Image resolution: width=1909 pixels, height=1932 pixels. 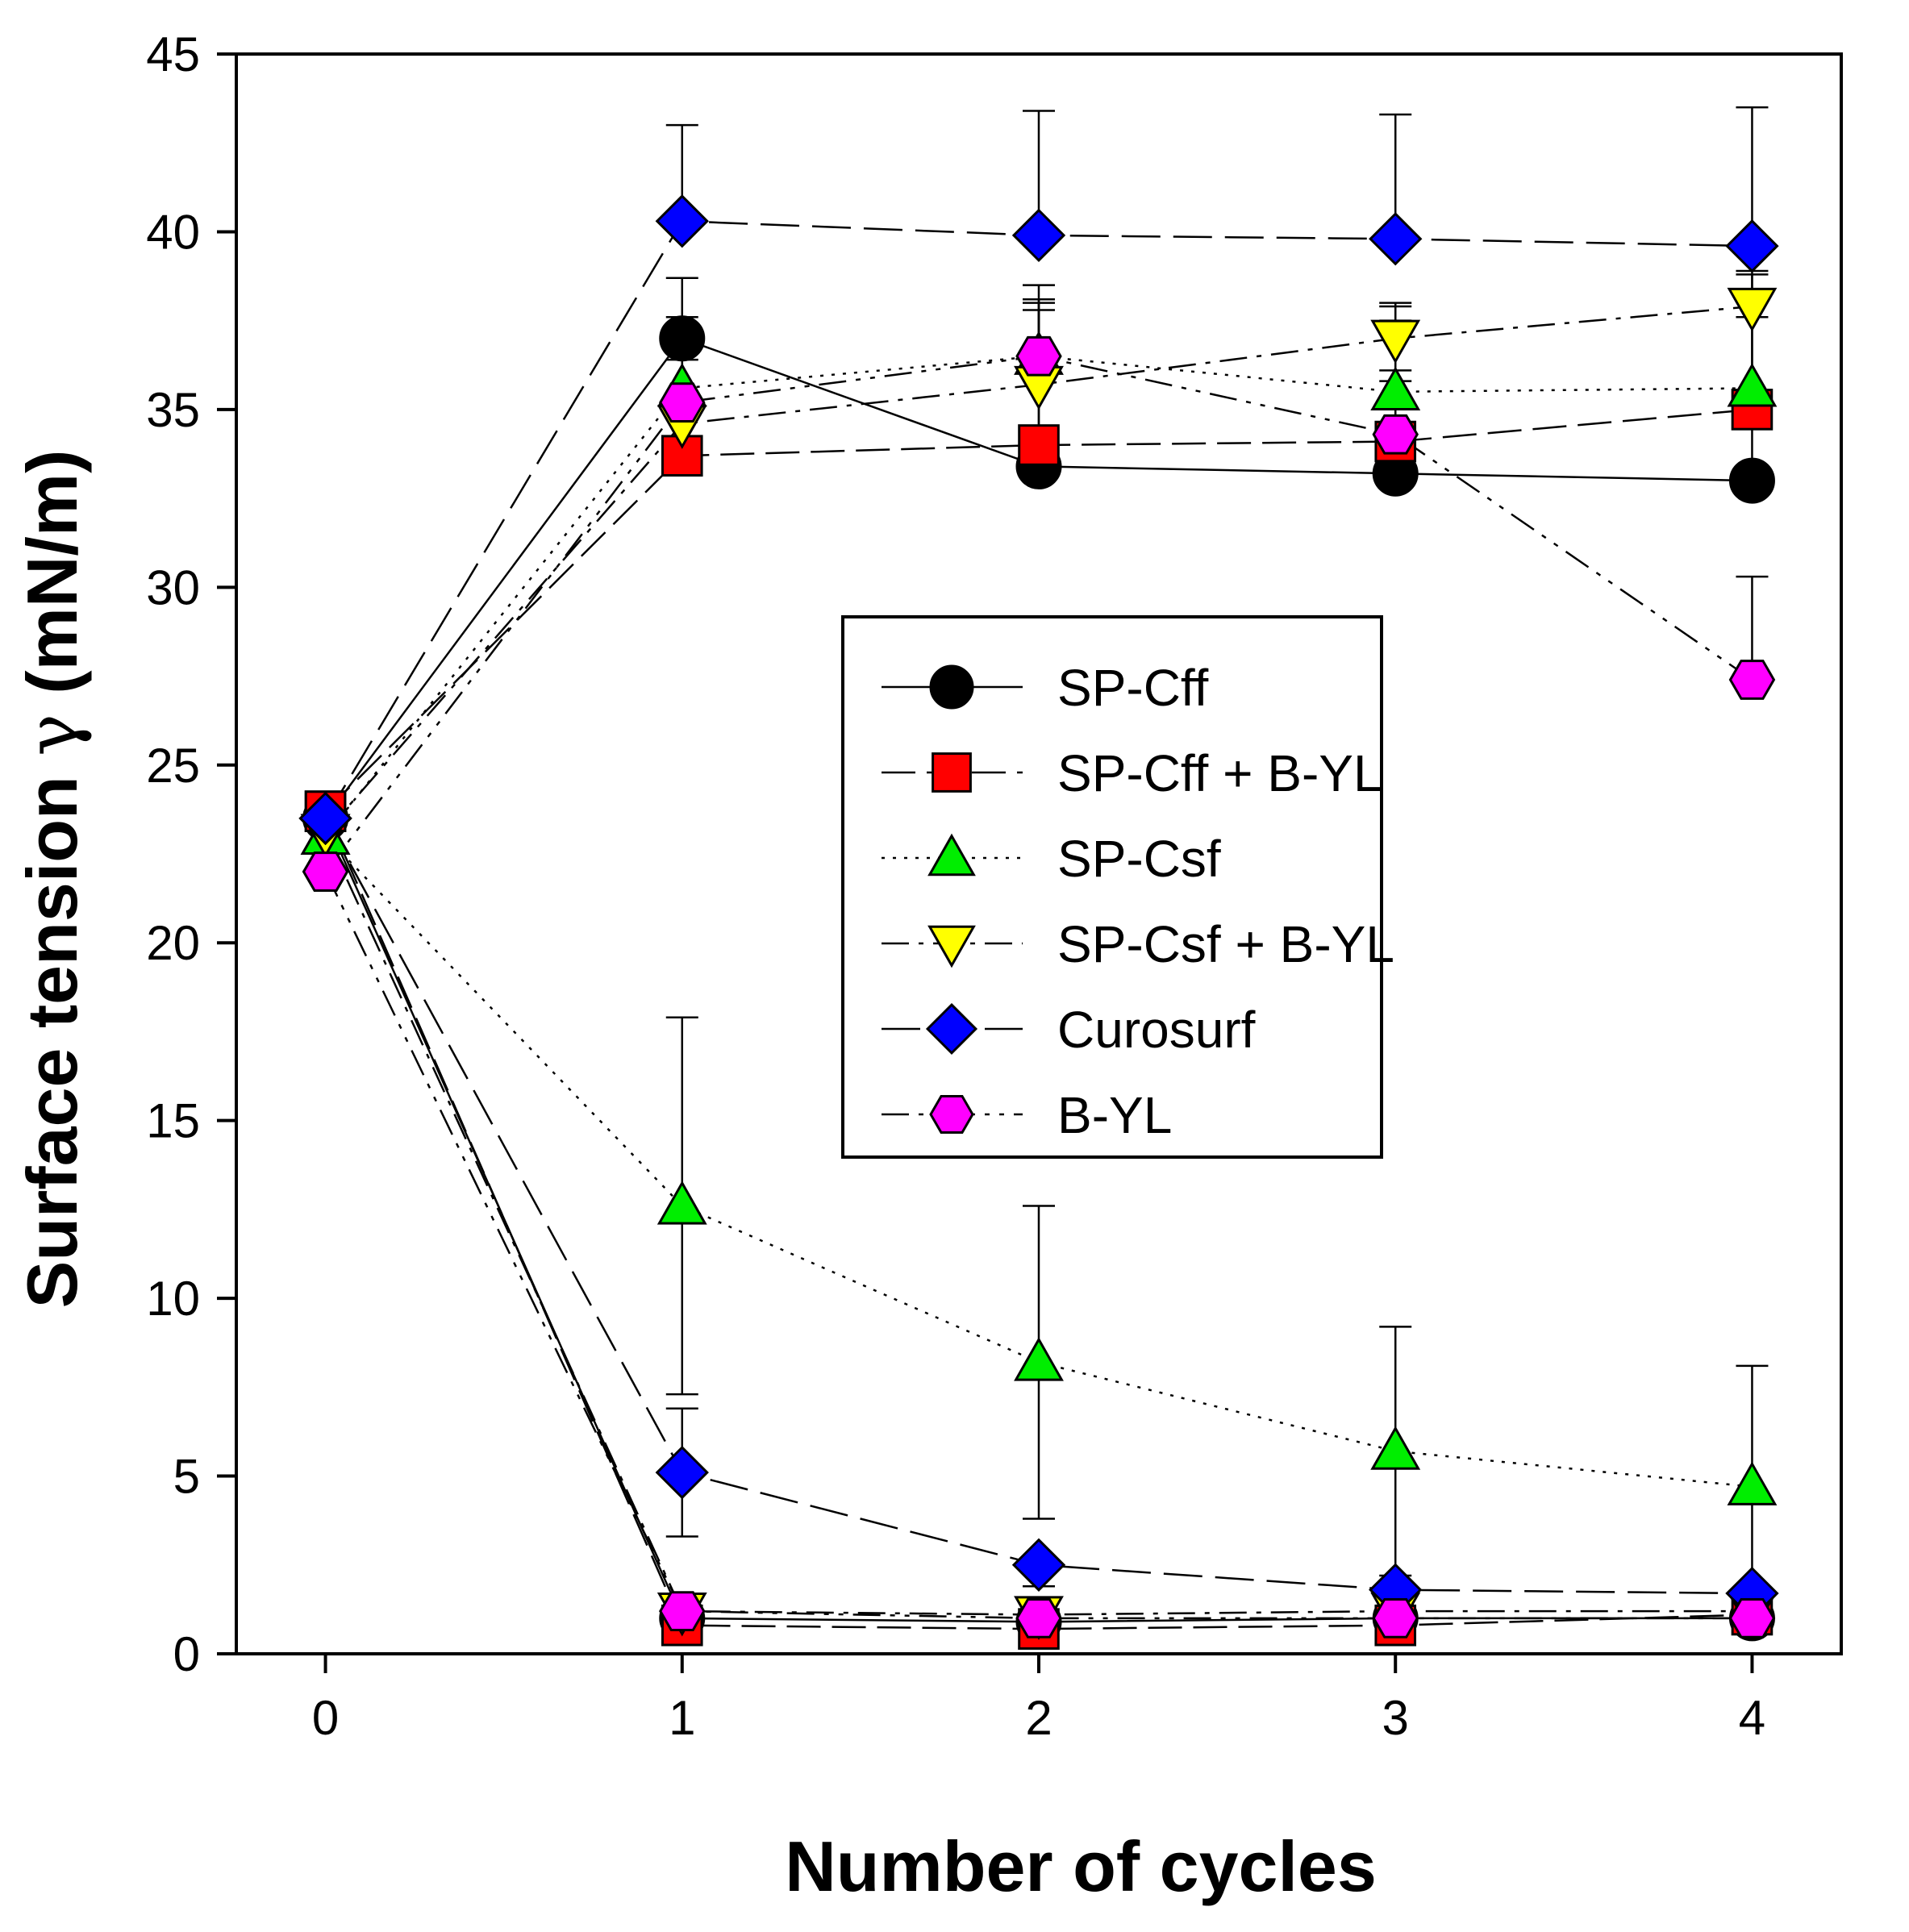 I want to click on legend-label: Curosurf, so click(x=1156, y=1030).